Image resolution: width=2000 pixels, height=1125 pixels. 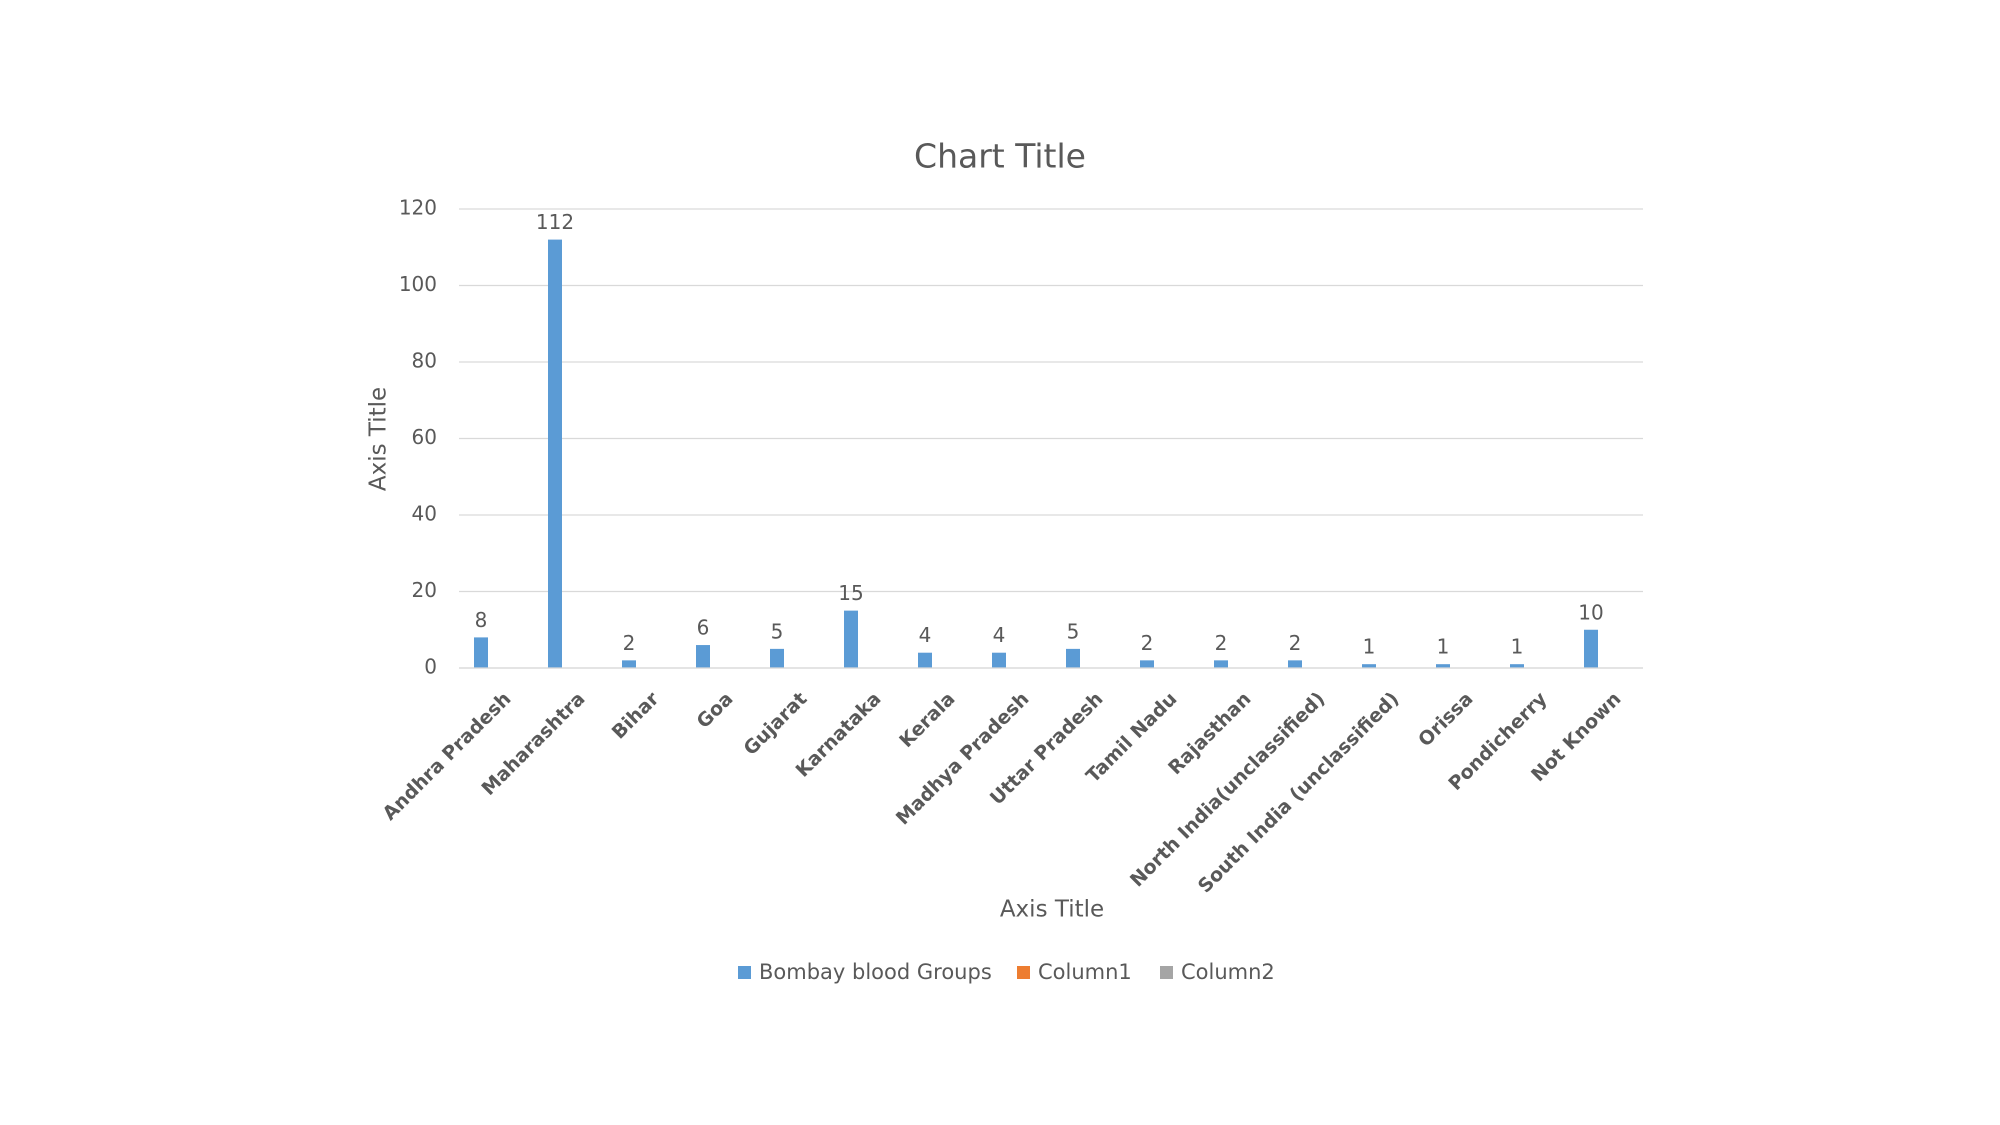 What do you see at coordinates (481, 620) in the screenshot?
I see `data-label: 8` at bounding box center [481, 620].